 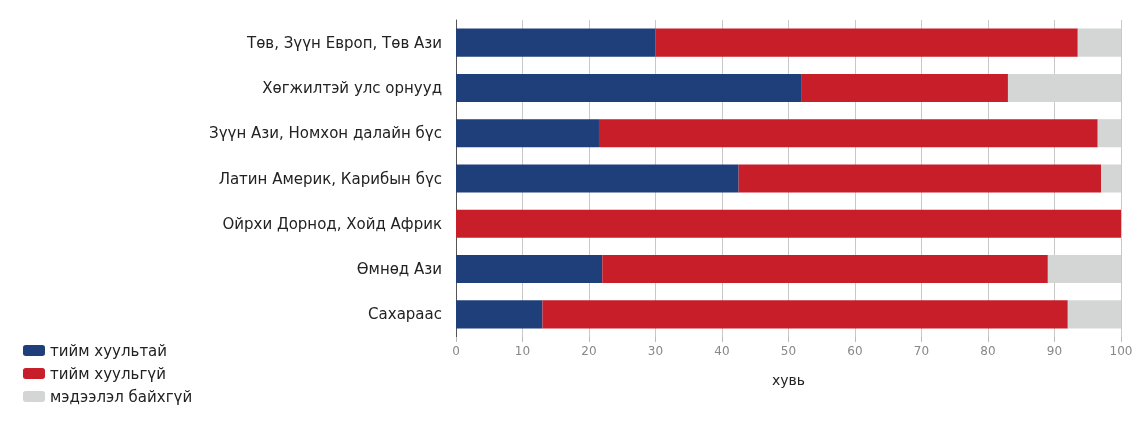 What do you see at coordinates (921, 351) in the screenshot?
I see `x-tick-label: 70` at bounding box center [921, 351].